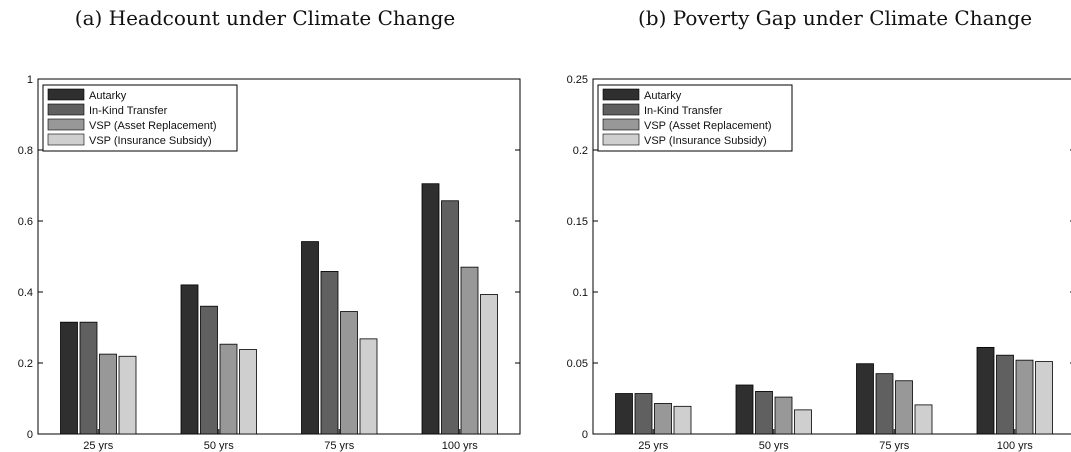 This screenshot has width=1071, height=452. What do you see at coordinates (30, 80) in the screenshot?
I see `y-tick-label: 1` at bounding box center [30, 80].